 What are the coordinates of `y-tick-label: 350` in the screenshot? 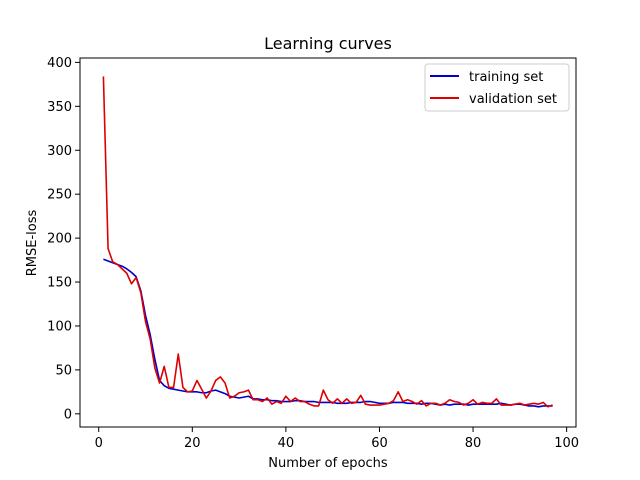 It's located at (59, 107).